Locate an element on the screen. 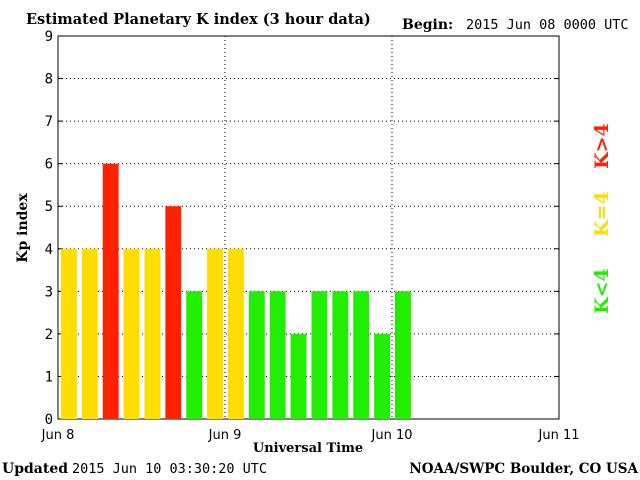 The height and width of the screenshot is (480, 640). x-axis-label: Universal Time is located at coordinates (308, 448).